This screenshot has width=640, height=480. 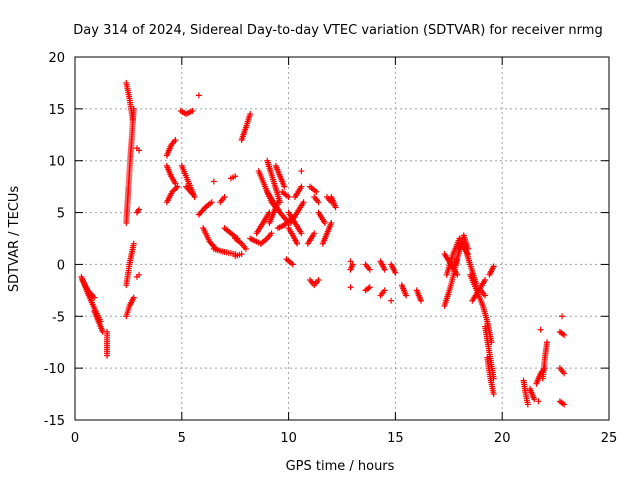 What do you see at coordinates (56, 162) in the screenshot?
I see `y-tick-label: 10` at bounding box center [56, 162].